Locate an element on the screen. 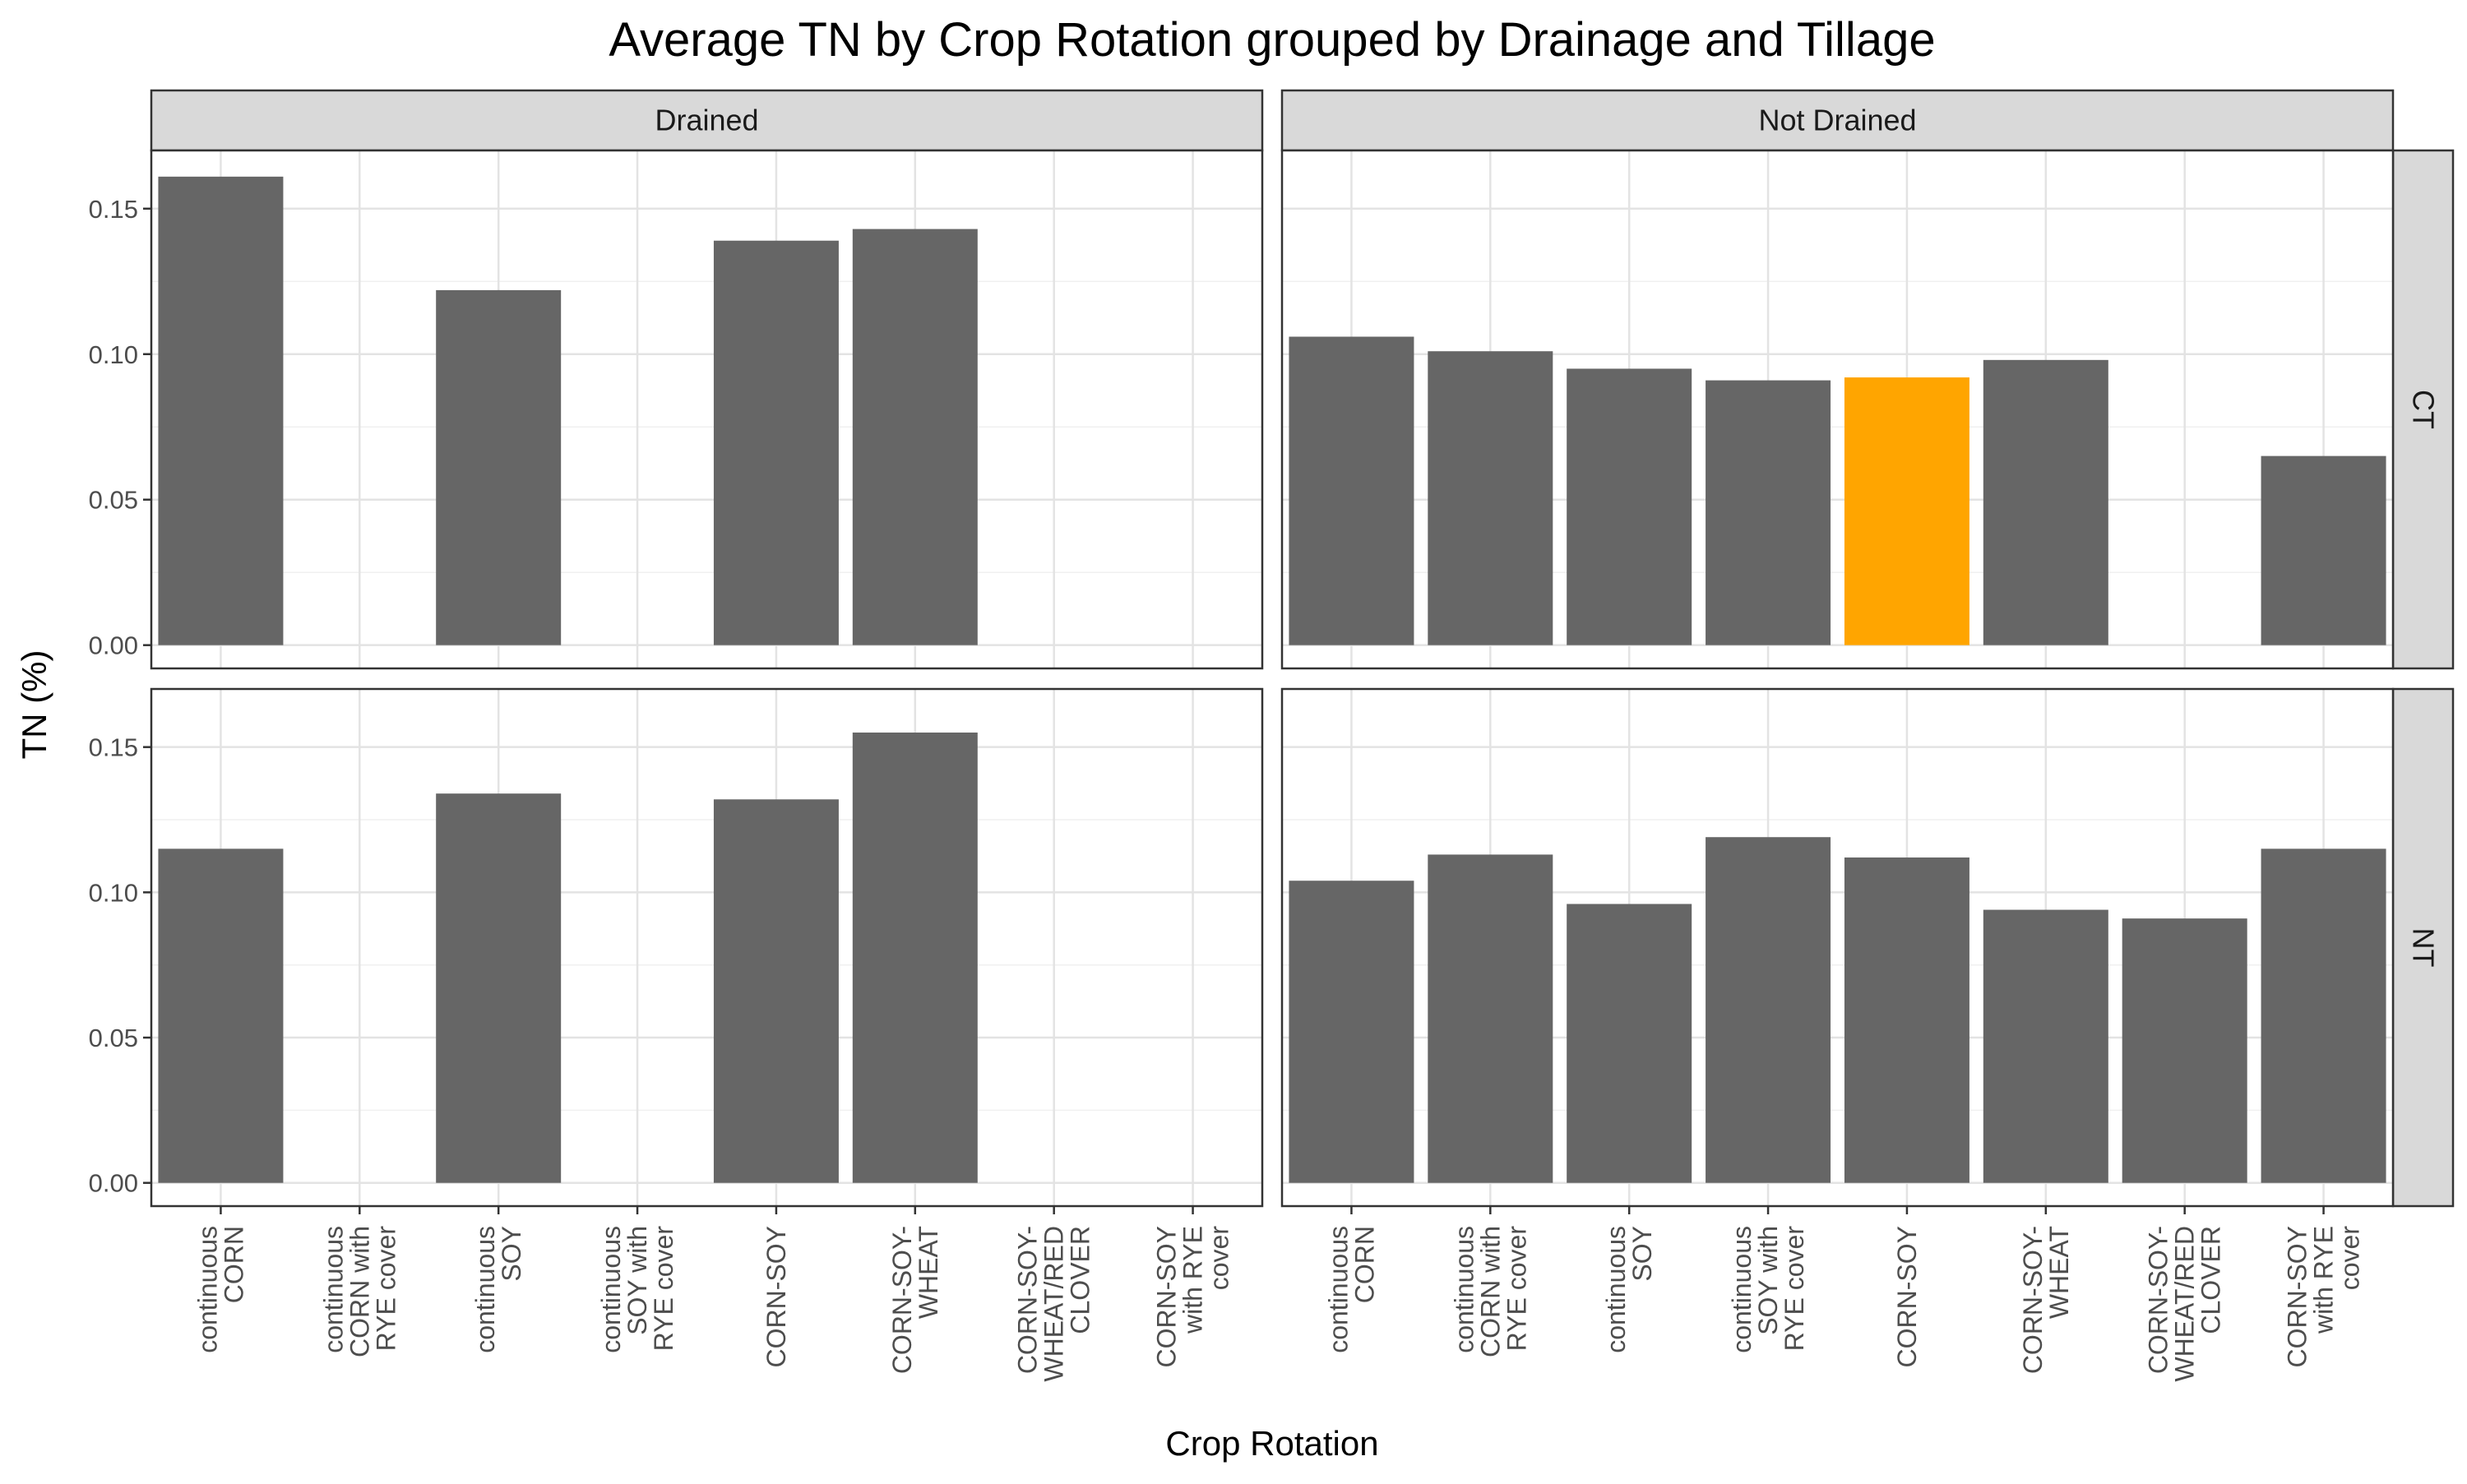 Image resolution: width=2467 pixels, height=1484 pixels. facet-strip-label: Not Drained is located at coordinates (1837, 121).